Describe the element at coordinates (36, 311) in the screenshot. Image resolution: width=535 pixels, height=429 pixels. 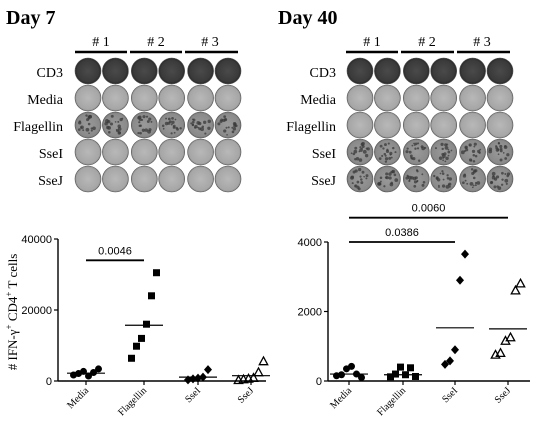
I see `y-tick-label: 20000` at that location.